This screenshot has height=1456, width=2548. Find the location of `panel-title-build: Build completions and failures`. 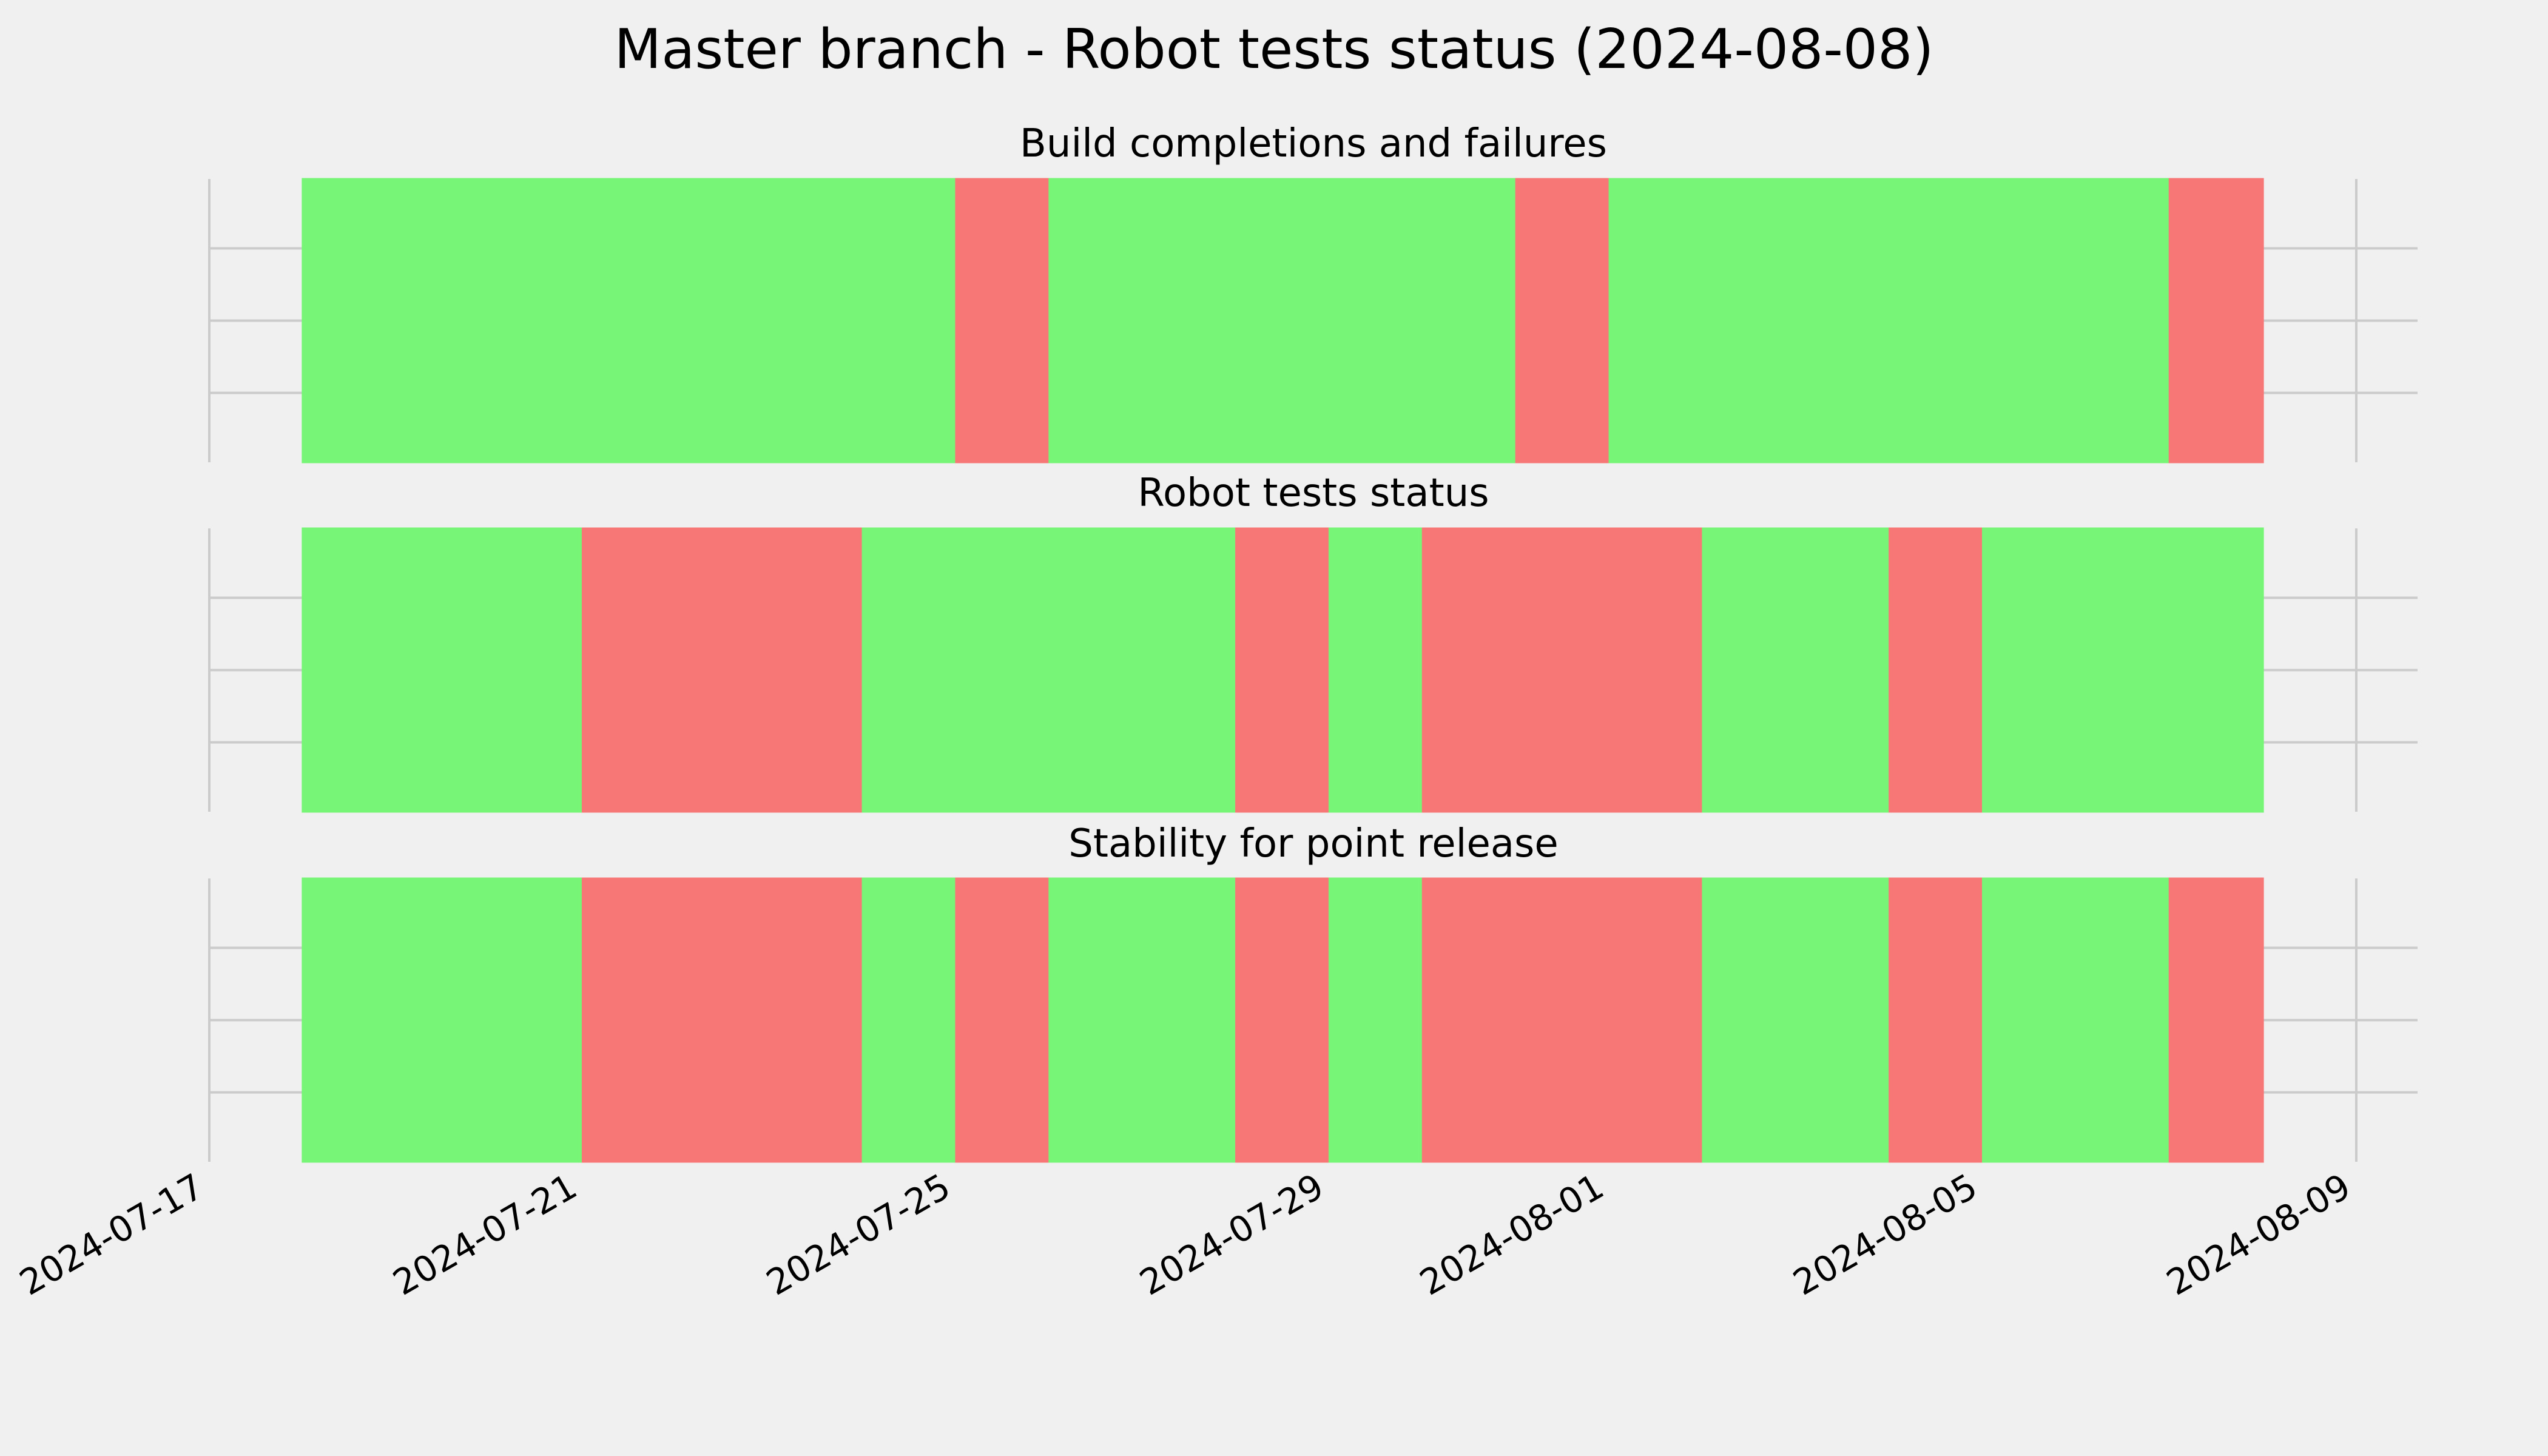

panel-title-build: Build completions and failures is located at coordinates (1313, 143).